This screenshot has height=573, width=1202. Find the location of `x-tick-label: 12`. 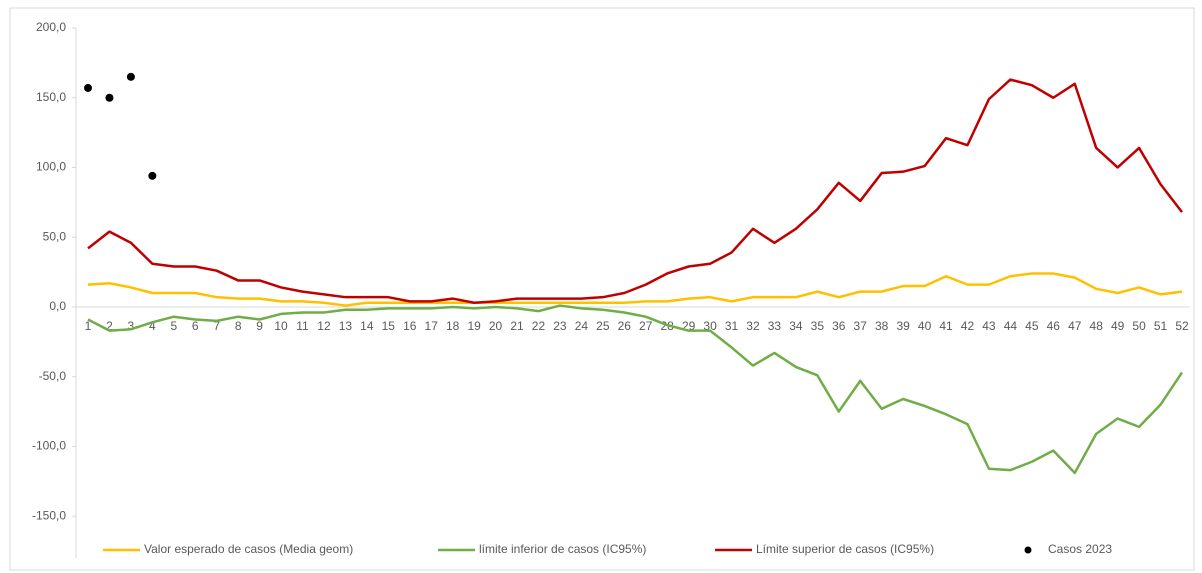

x-tick-label: 12 is located at coordinates (324, 326).